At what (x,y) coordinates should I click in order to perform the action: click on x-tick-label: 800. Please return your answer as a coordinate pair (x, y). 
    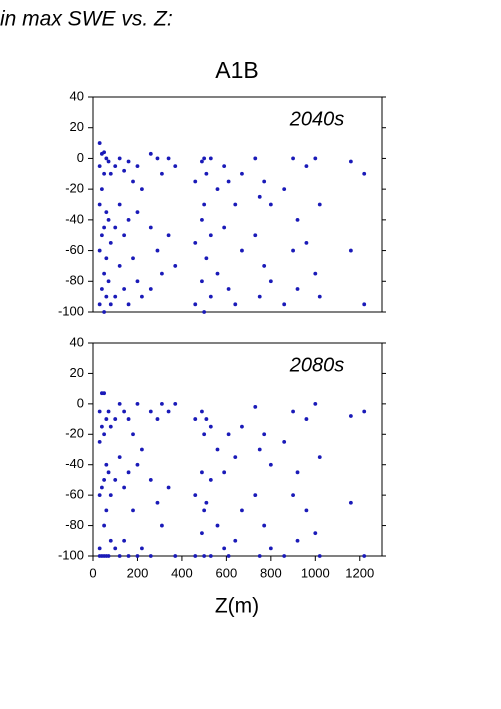
    Looking at the image, I should click on (271, 572).